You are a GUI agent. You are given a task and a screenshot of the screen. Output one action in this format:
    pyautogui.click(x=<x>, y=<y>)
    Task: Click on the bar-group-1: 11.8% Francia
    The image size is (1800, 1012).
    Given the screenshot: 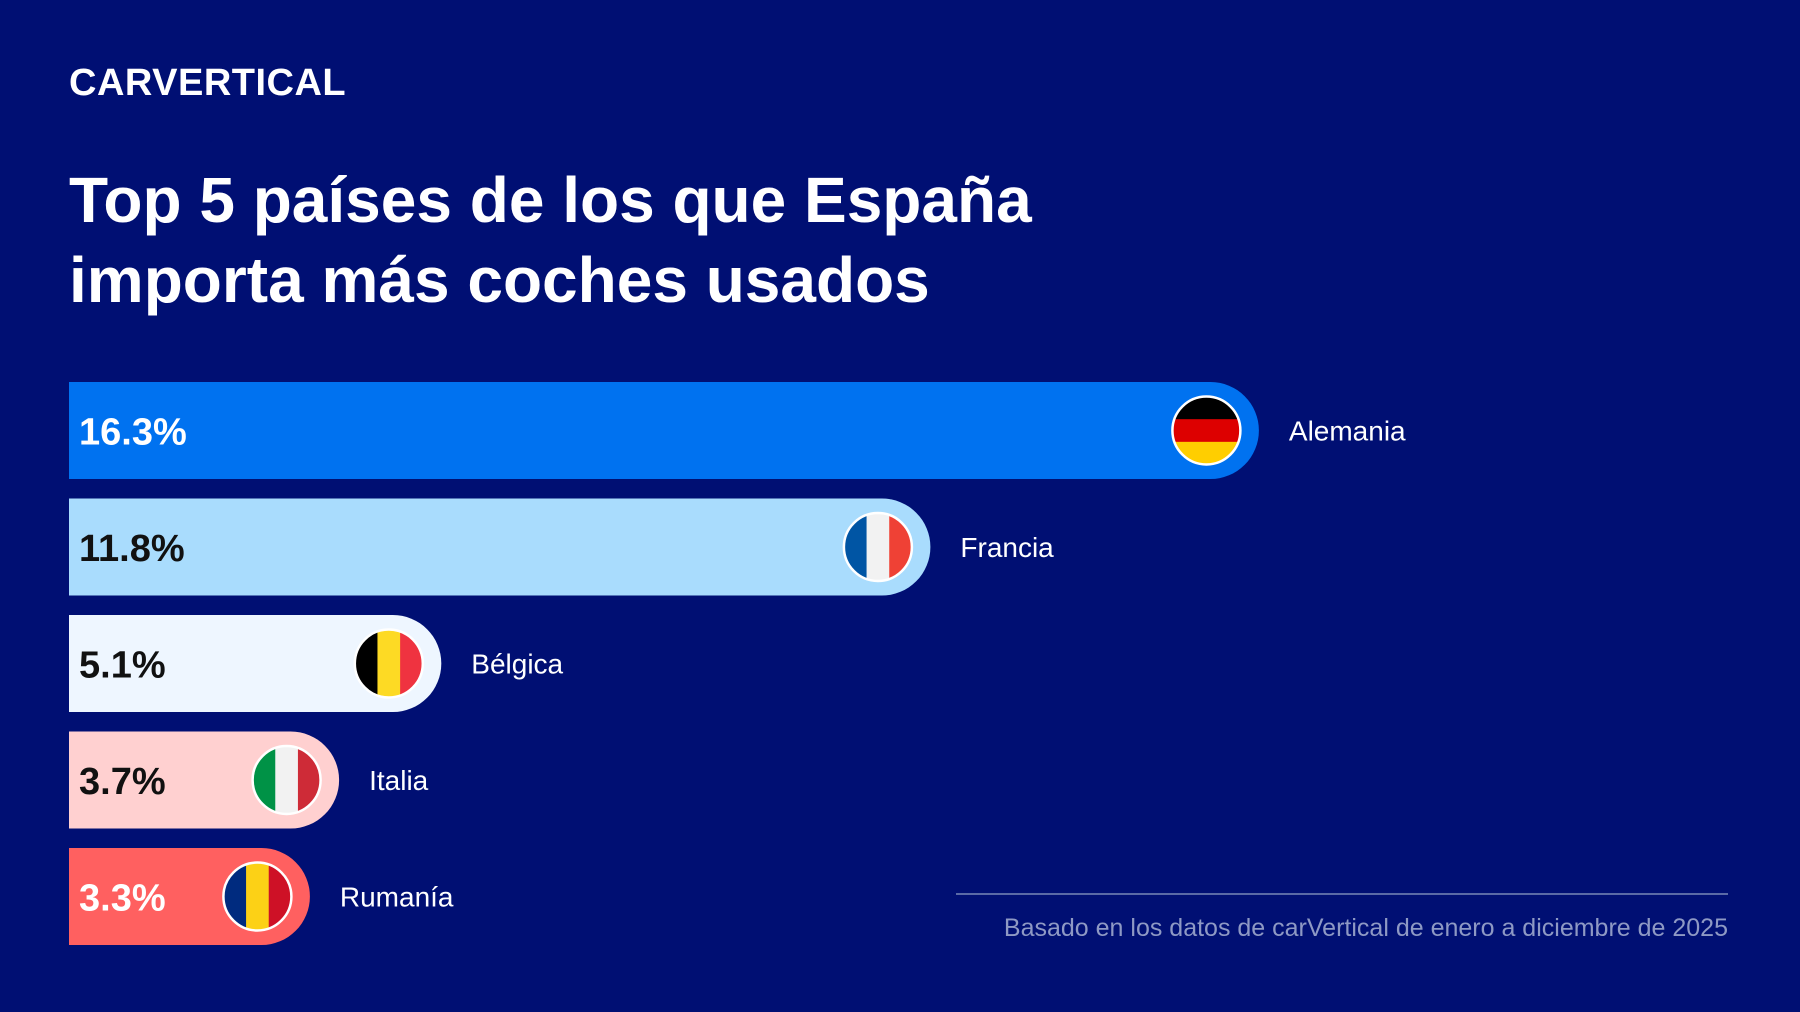 What is the action you would take?
    pyautogui.click(x=561, y=547)
    